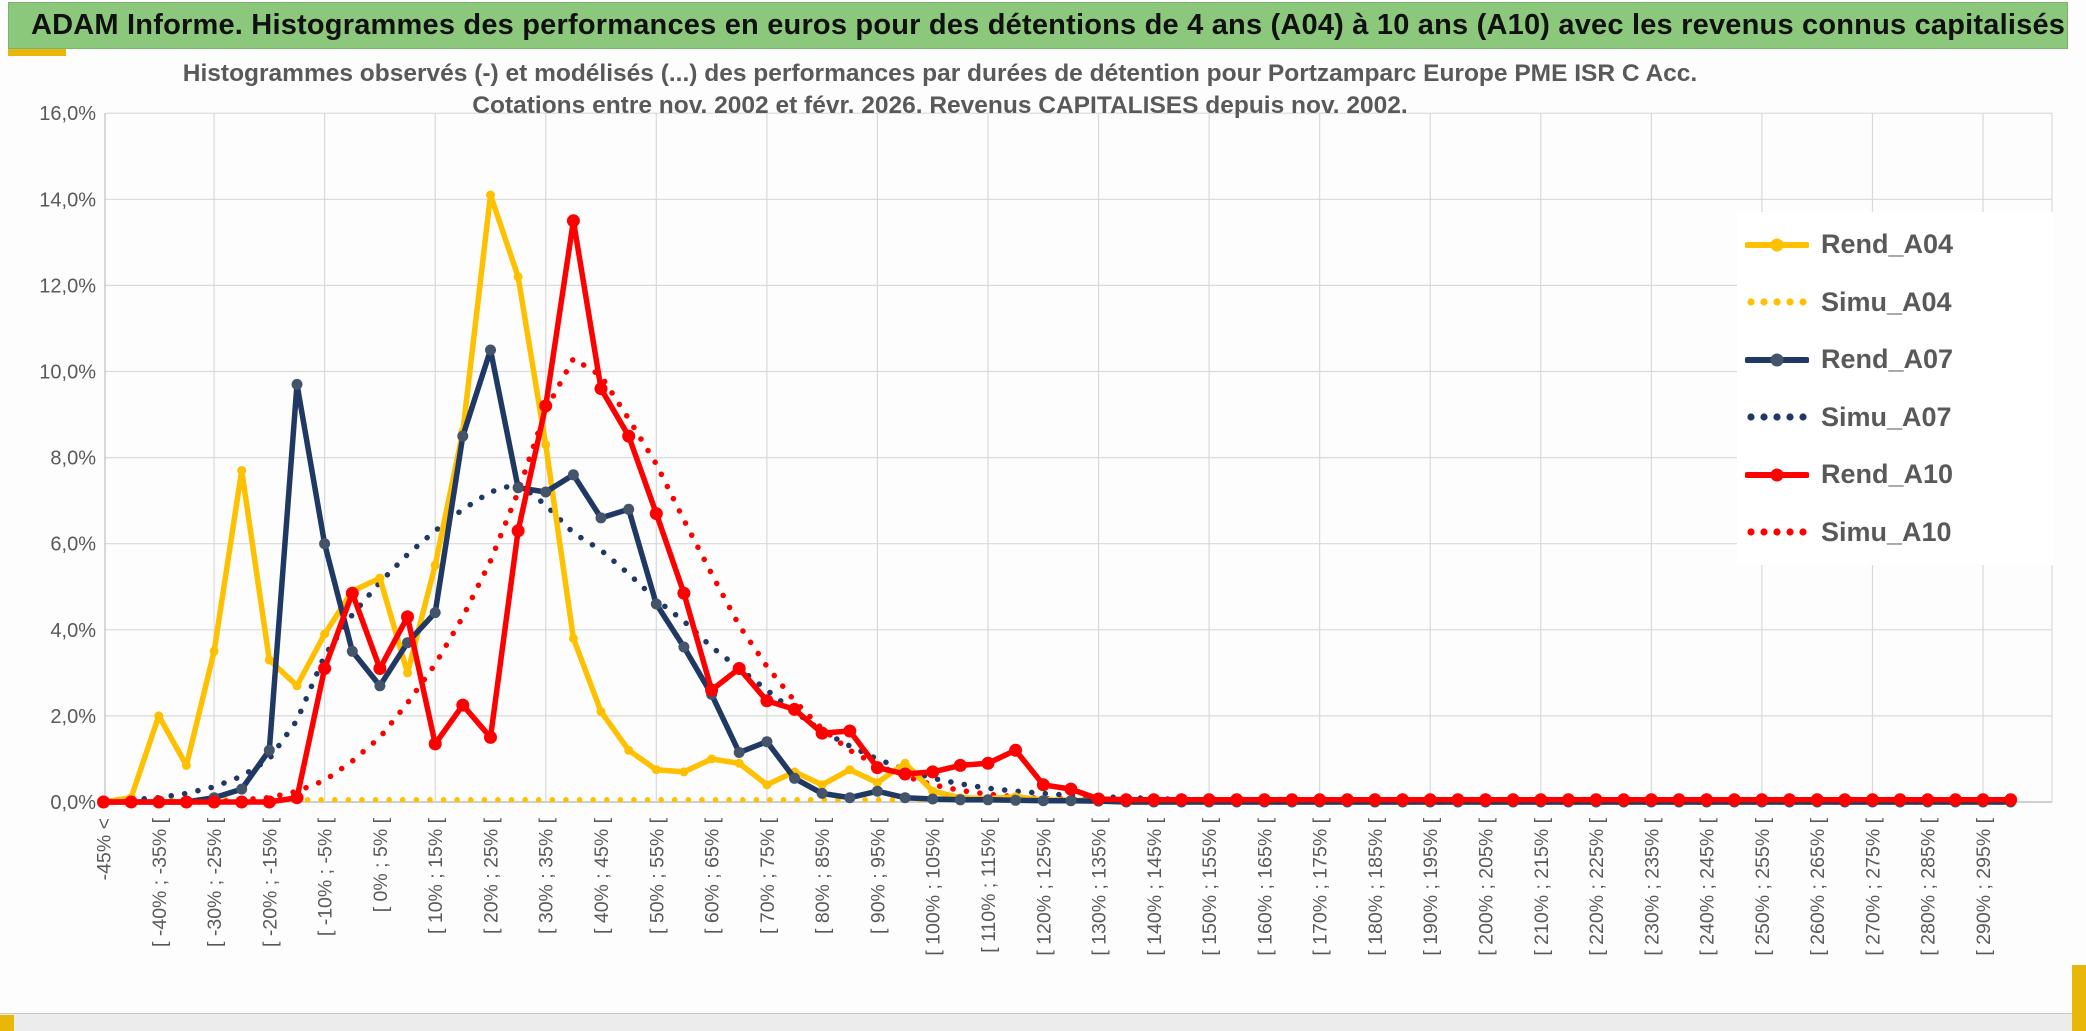 The height and width of the screenshot is (1031, 2086). What do you see at coordinates (1652, 886) in the screenshot?
I see `x-axis-label: [ 230% ; 235% [` at bounding box center [1652, 886].